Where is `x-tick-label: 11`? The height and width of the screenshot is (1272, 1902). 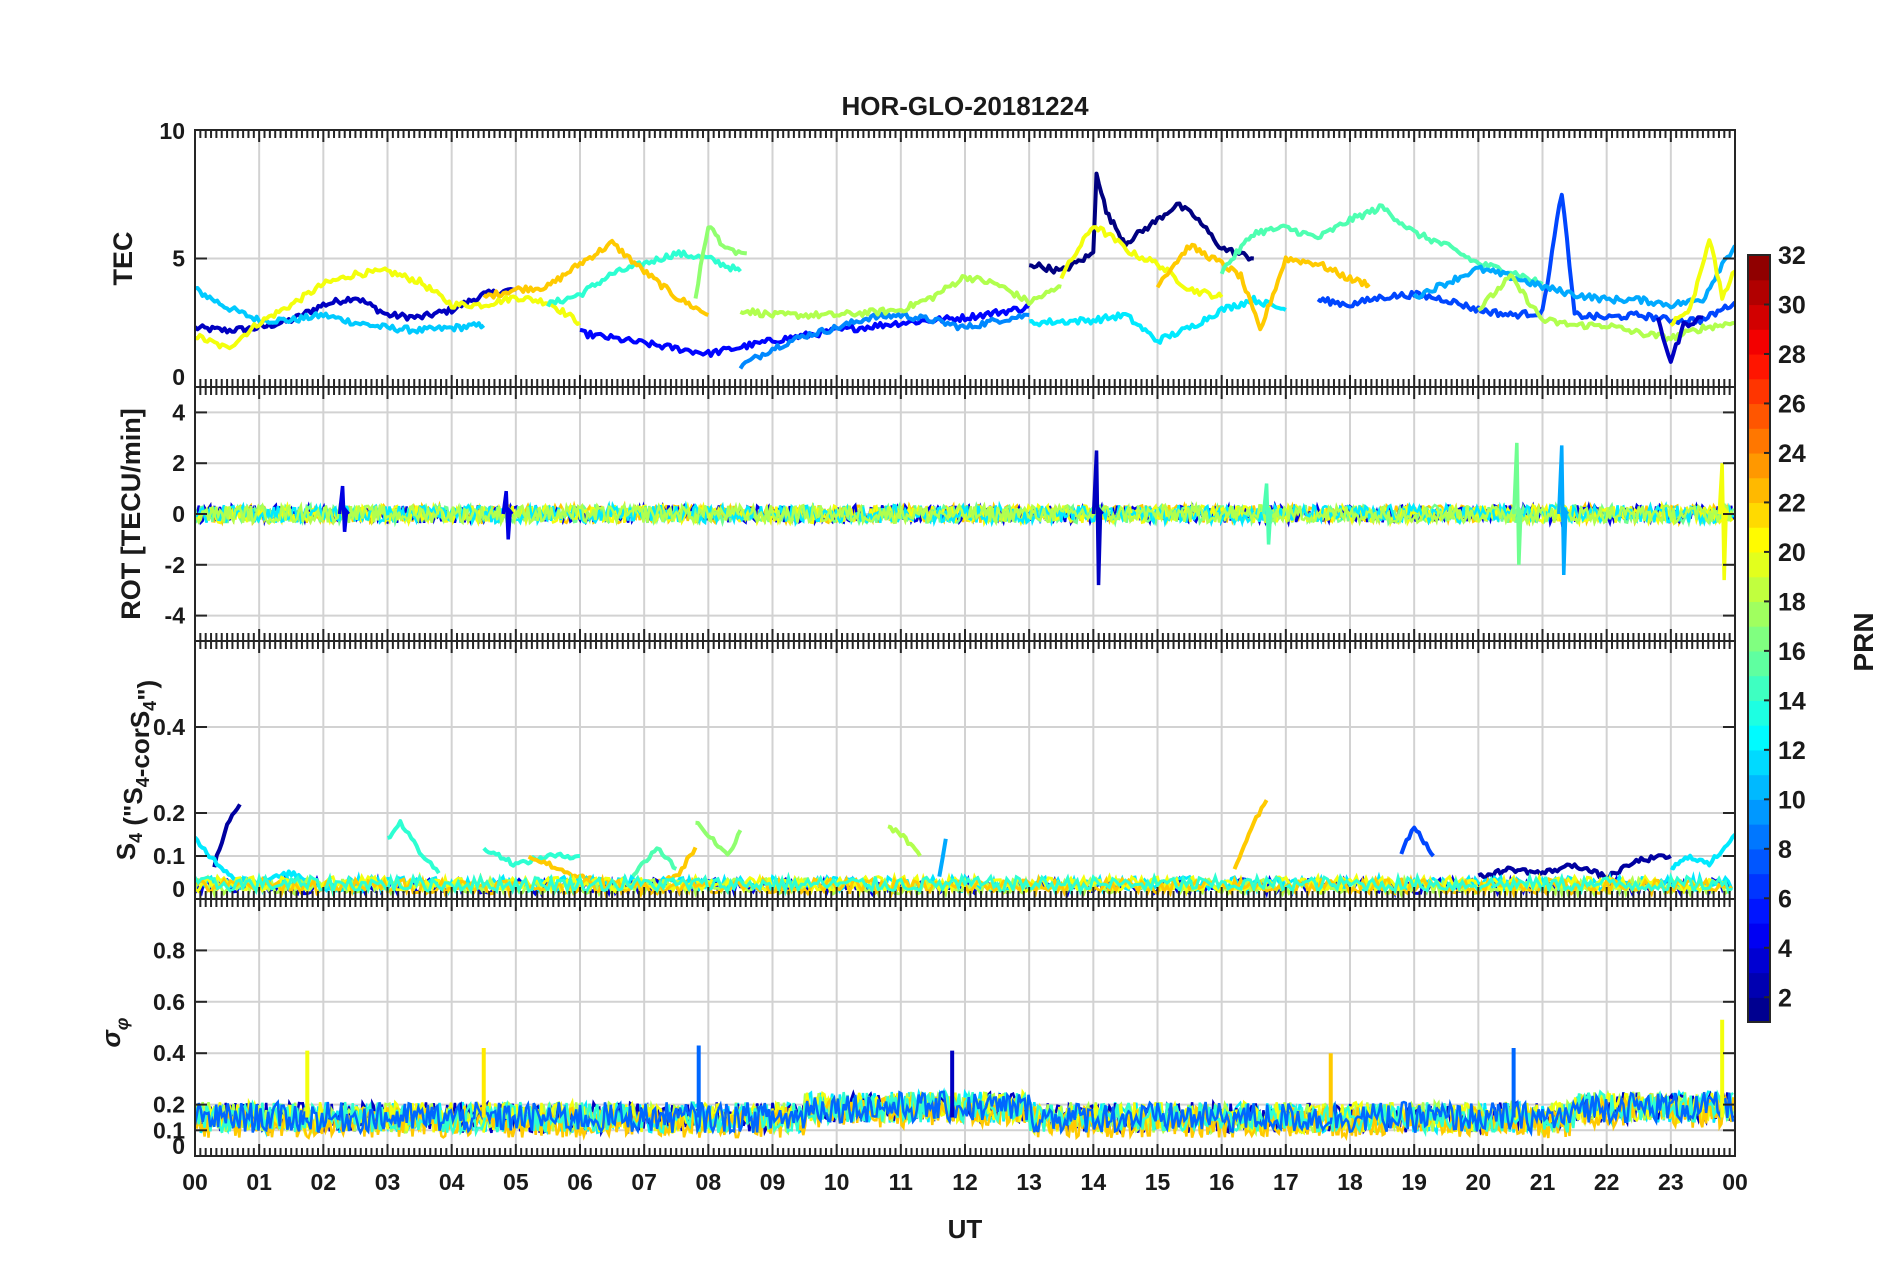 x-tick-label: 11 is located at coordinates (901, 1182).